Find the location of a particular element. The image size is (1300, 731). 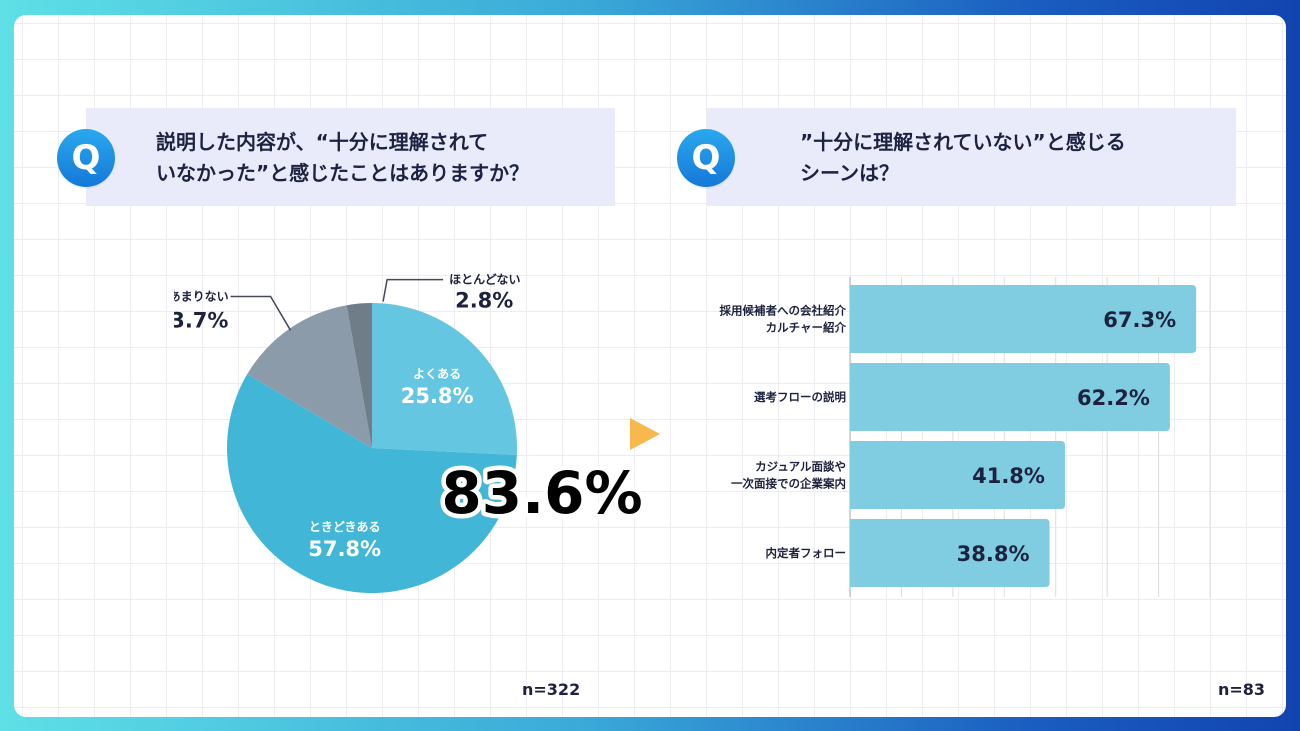

pie-sometimes-label: ときどきある is located at coordinates (345, 527).